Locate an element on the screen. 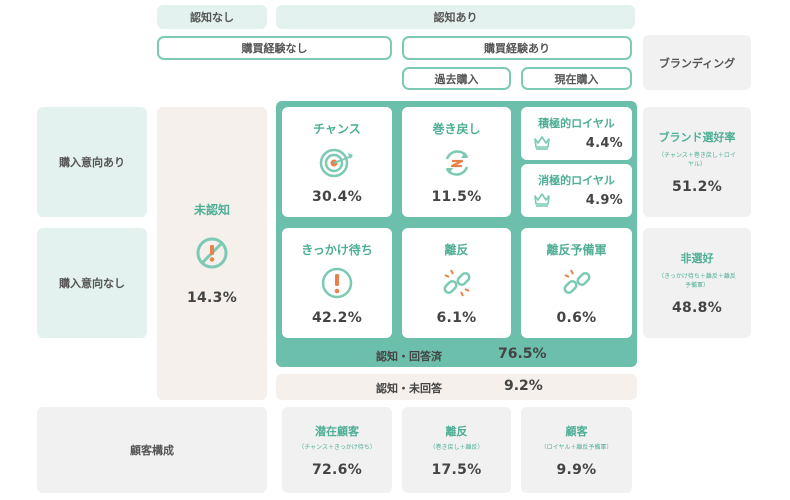  card-rewind: 巻き戻し 11.5% is located at coordinates (456, 162).